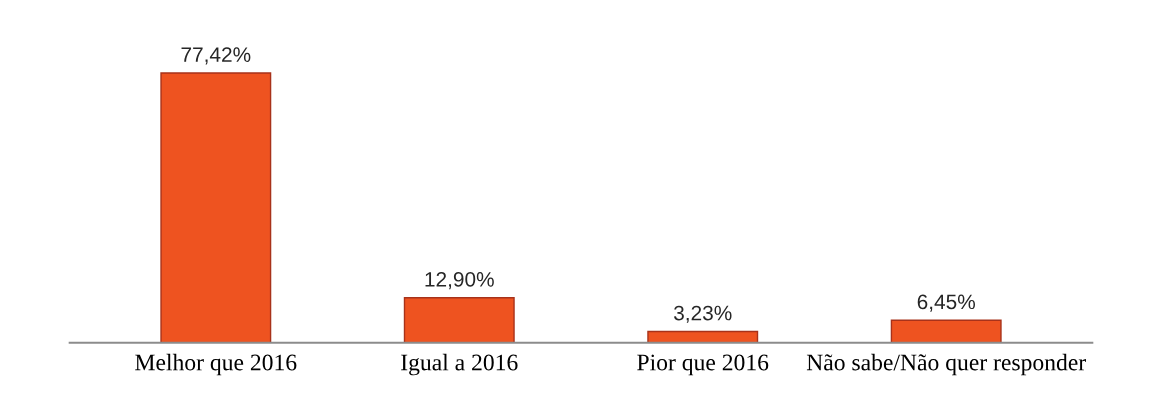 The image size is (1162, 408). What do you see at coordinates (216, 56) in the screenshot?
I see `data-label: 77,42%` at bounding box center [216, 56].